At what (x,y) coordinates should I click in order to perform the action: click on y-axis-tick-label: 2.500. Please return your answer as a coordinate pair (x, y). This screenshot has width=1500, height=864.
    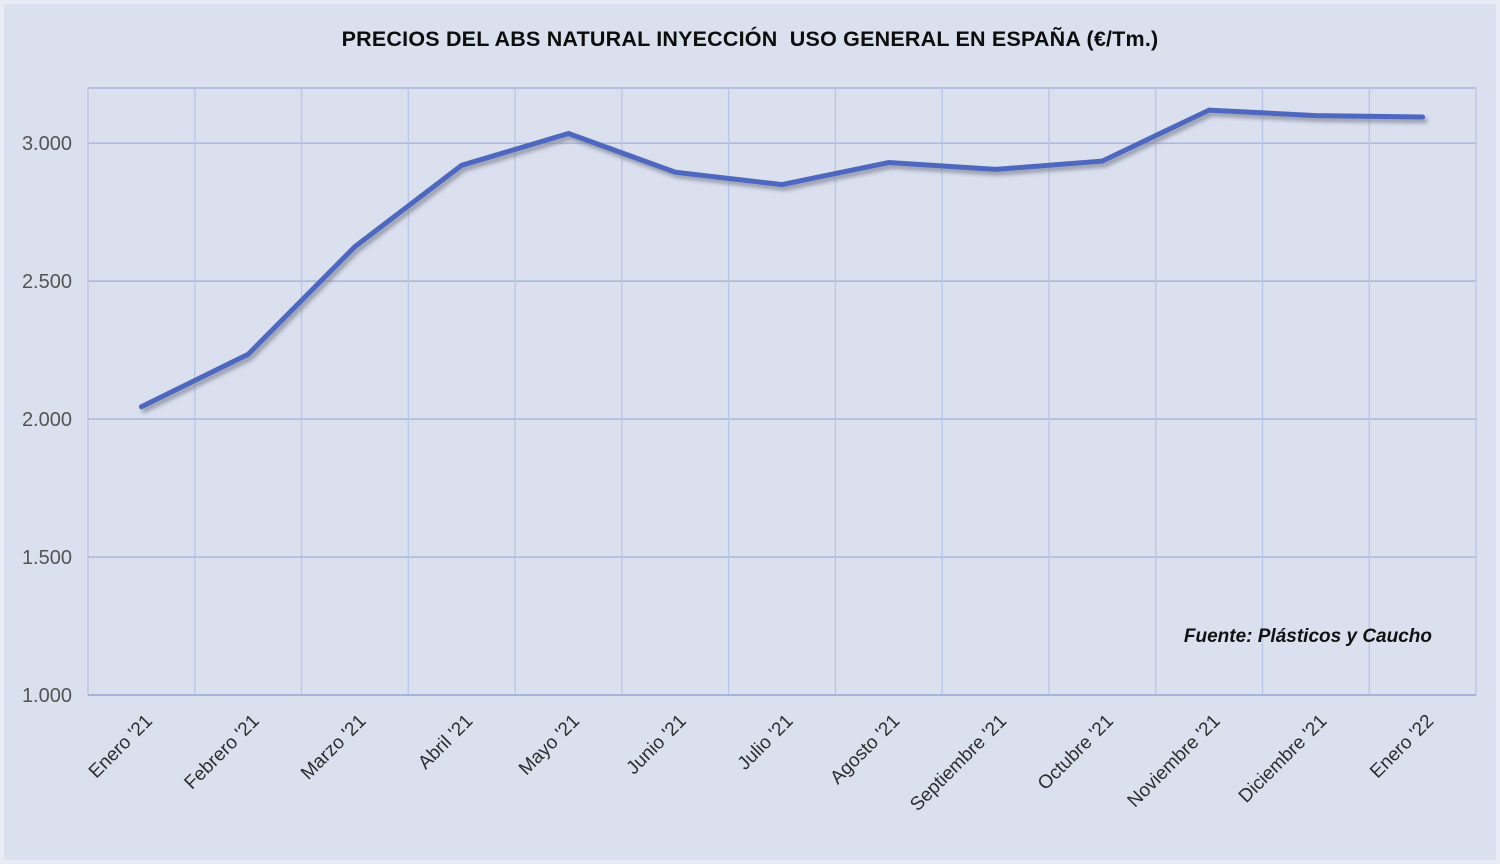
    Looking at the image, I should click on (47, 282).